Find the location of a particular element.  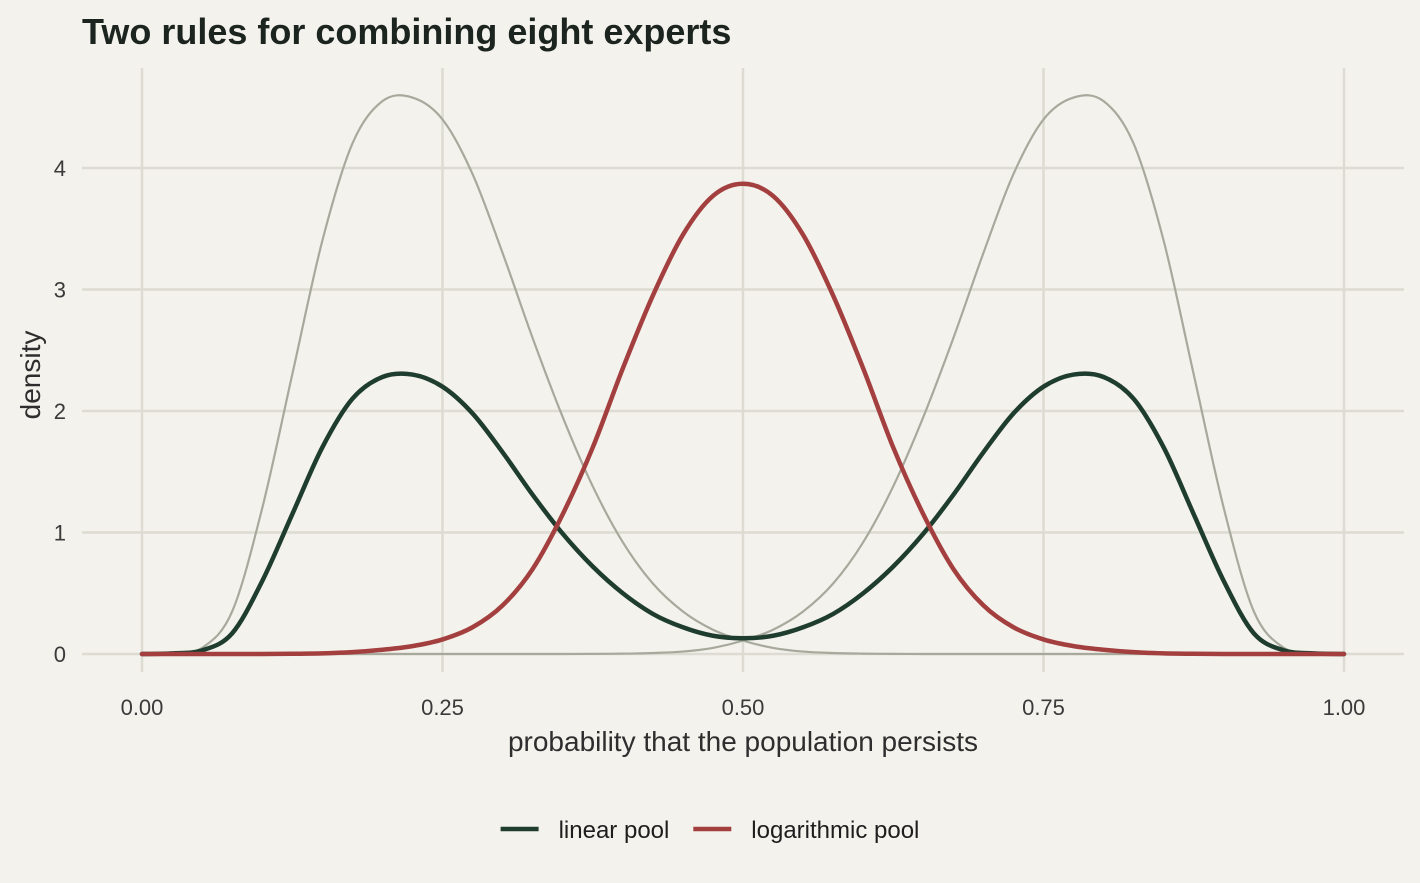

legend-item-logarithmic-pool: logarithmic pool is located at coordinates (806, 830).